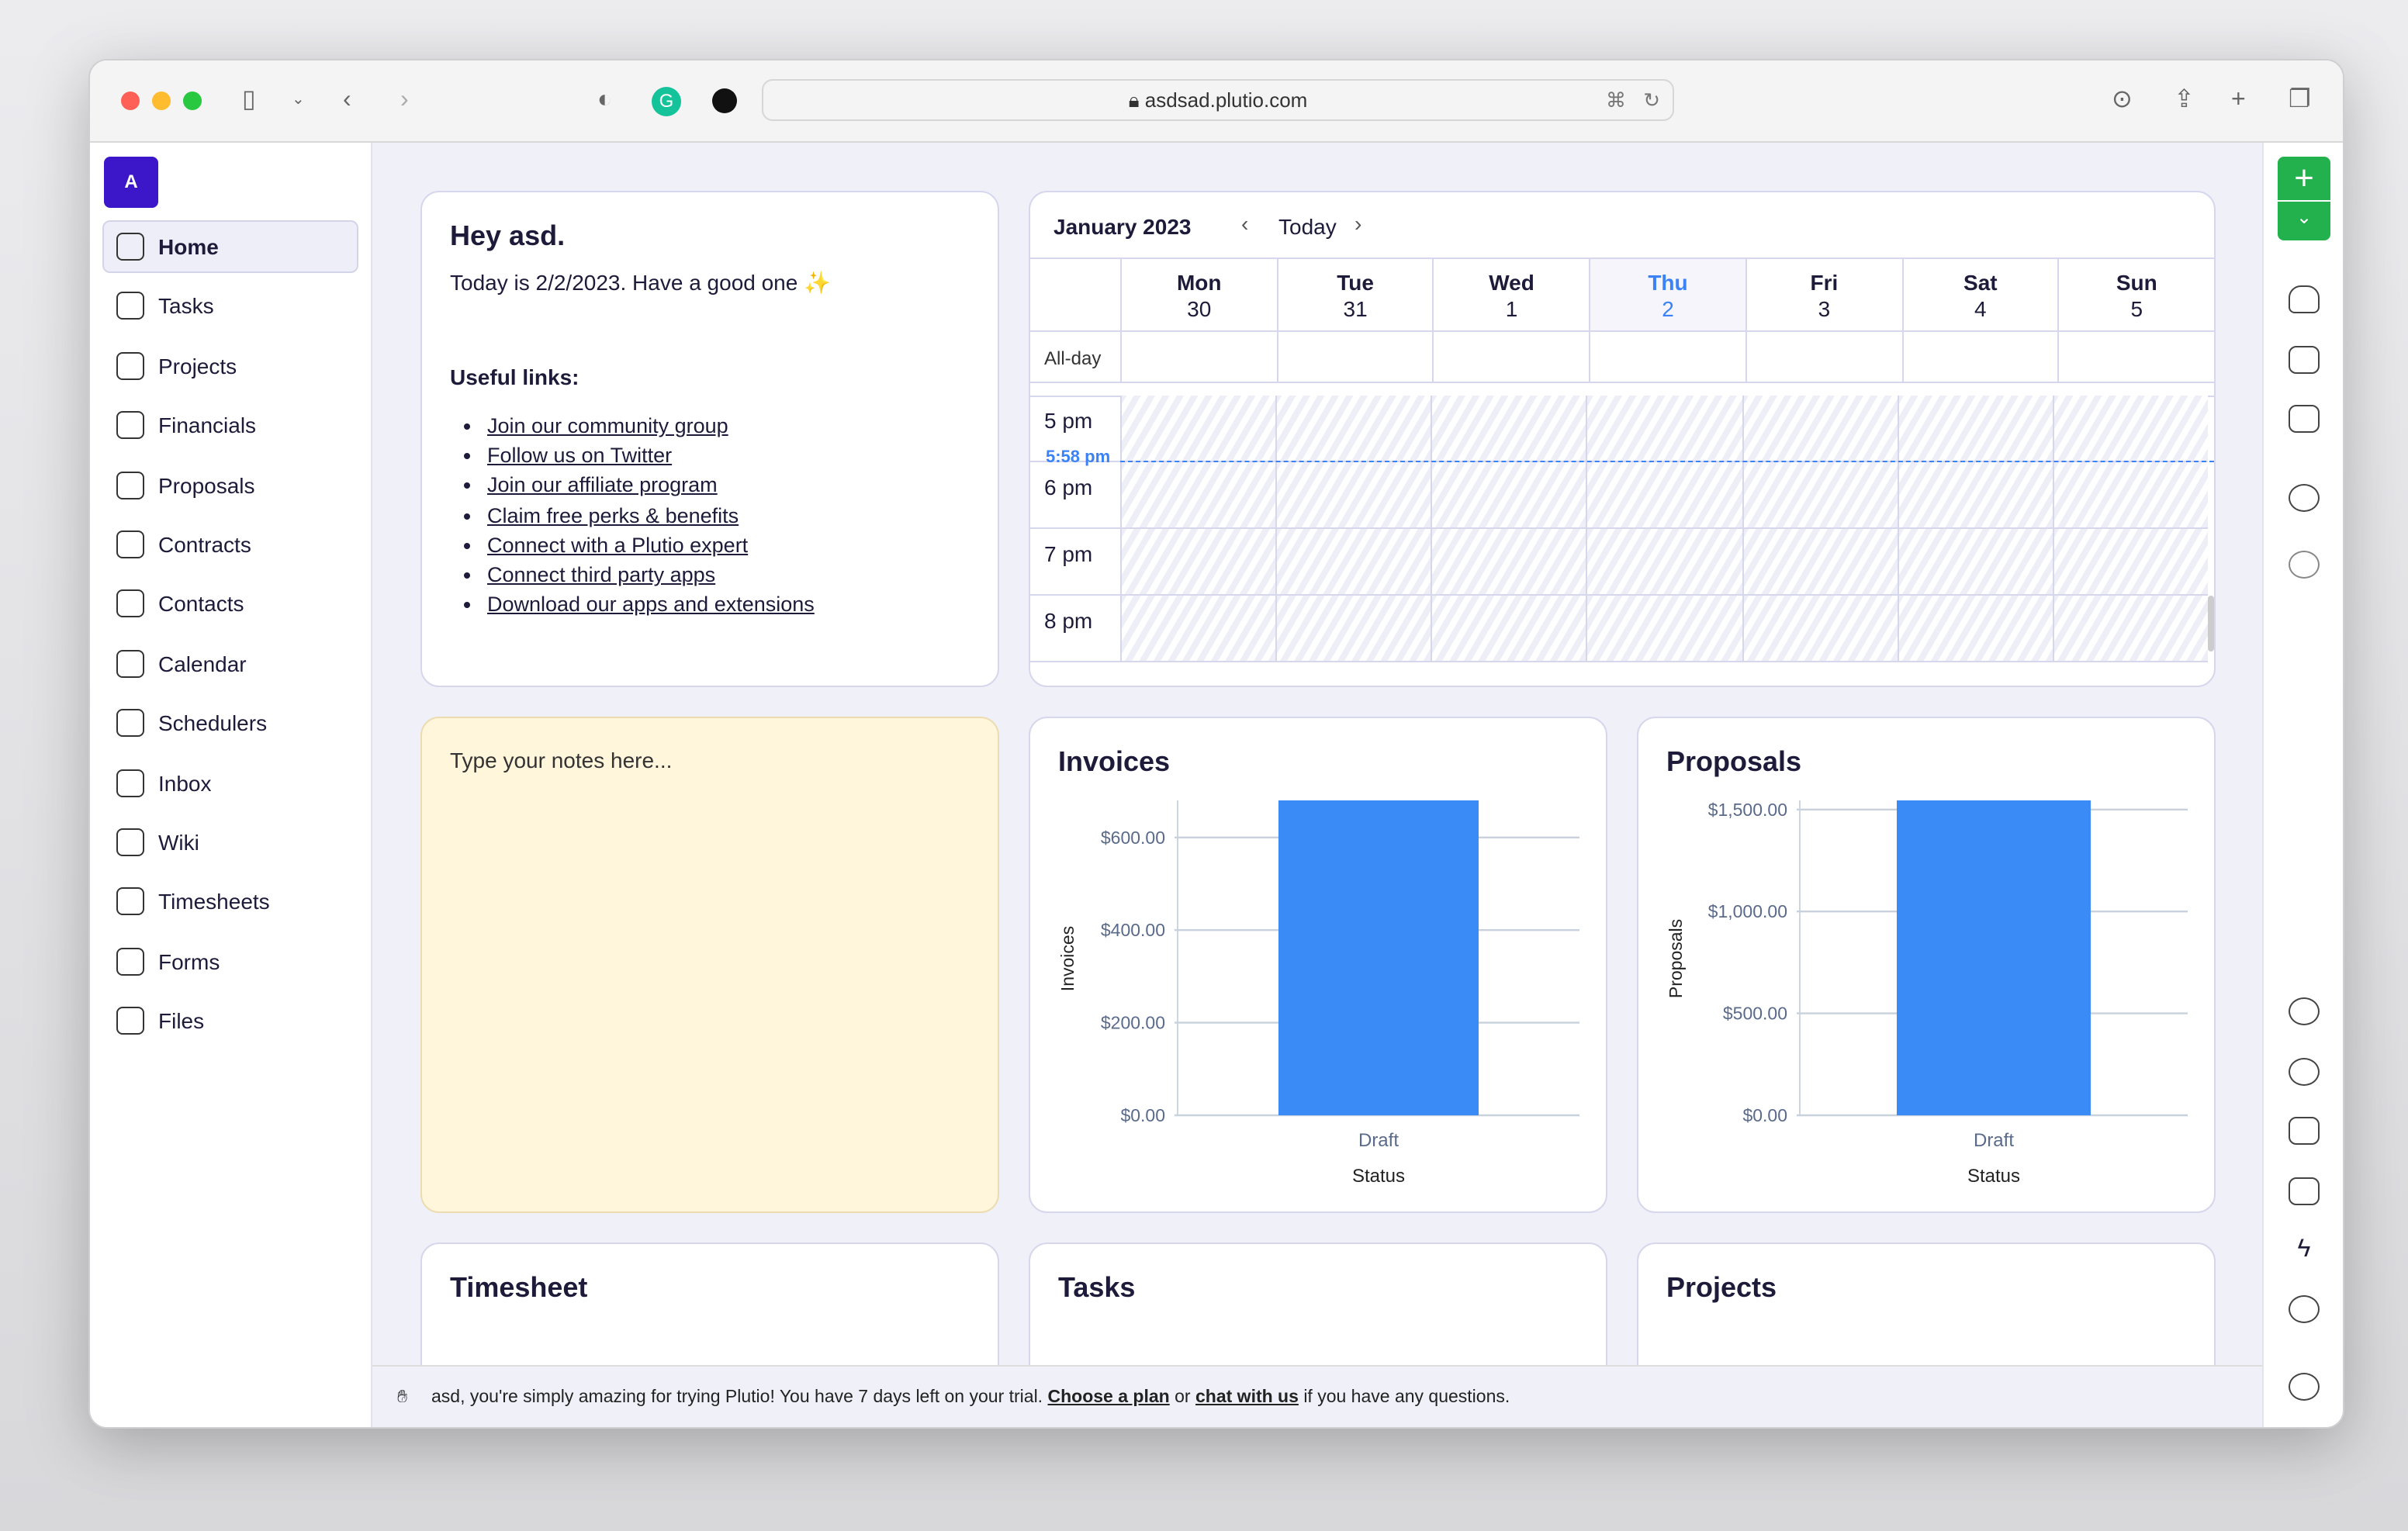 The width and height of the screenshot is (2408, 1531). Describe the element at coordinates (230, 961) in the screenshot. I see `sidebar-item-forms: Forms` at that location.